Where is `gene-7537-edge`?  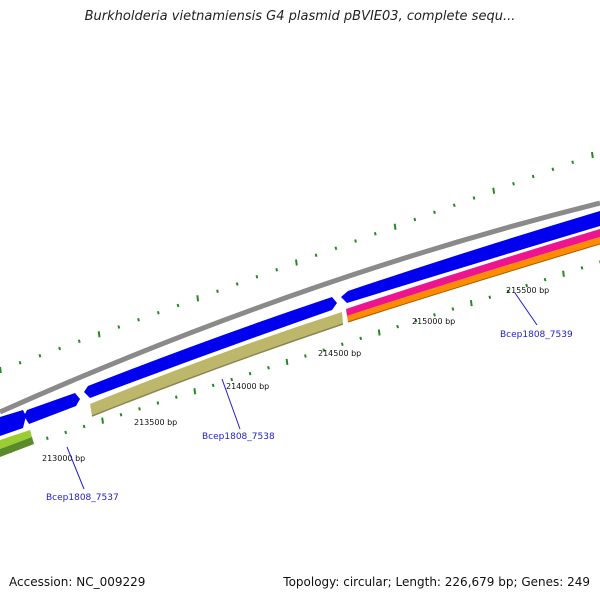
gene-7537-edge is located at coordinates (17, 447).